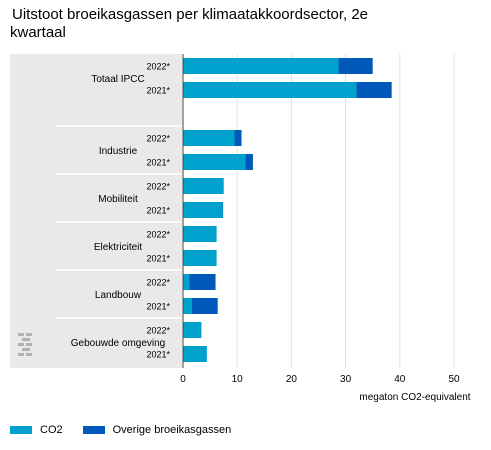  I want to click on legend-swatch-overig, so click(93, 430).